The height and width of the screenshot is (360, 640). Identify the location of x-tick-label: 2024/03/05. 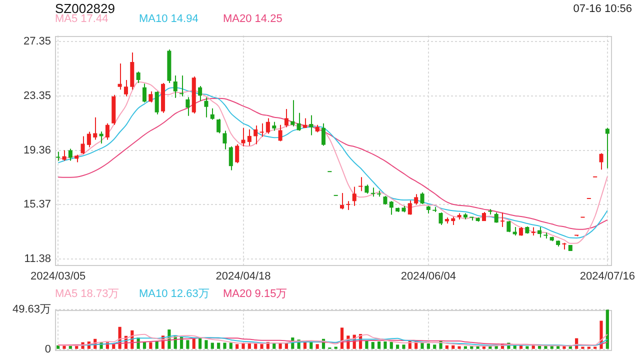
(58, 276).